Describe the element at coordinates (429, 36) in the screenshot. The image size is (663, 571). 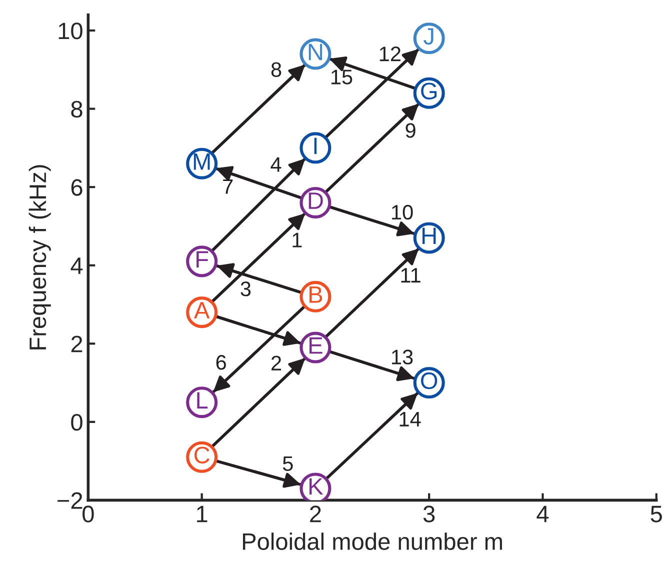
I see `annotation: J` at that location.